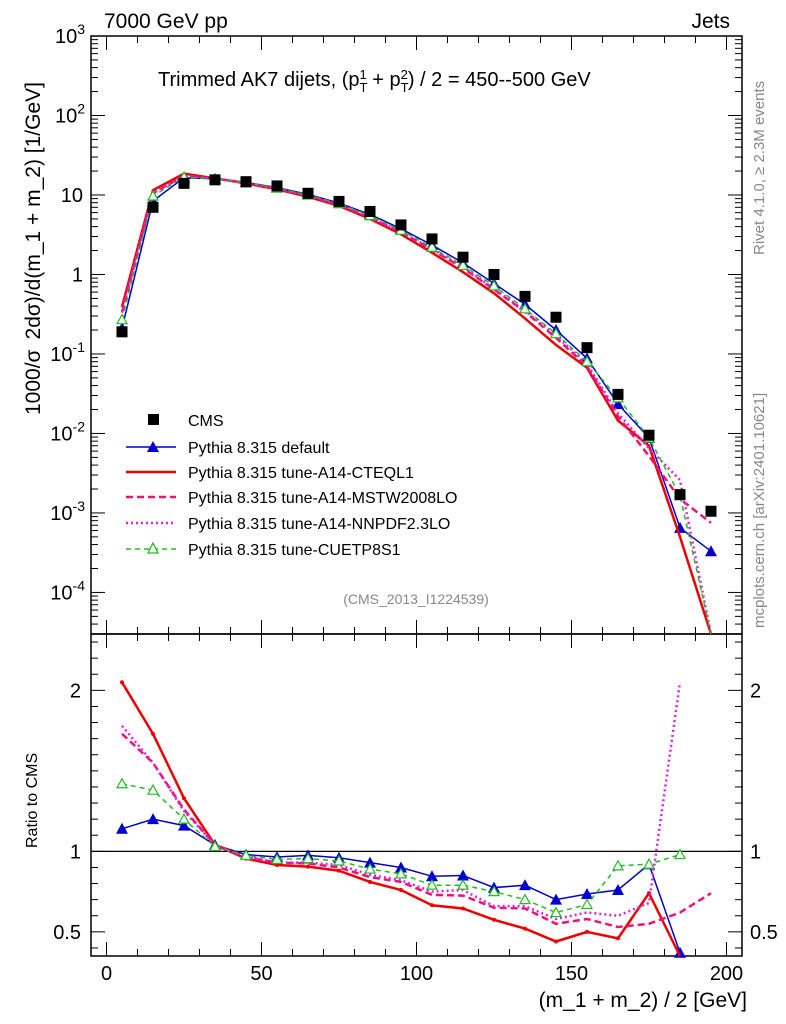 The height and width of the screenshot is (1024, 786). What do you see at coordinates (726, 974) in the screenshot?
I see `x-tick-label: 200` at bounding box center [726, 974].